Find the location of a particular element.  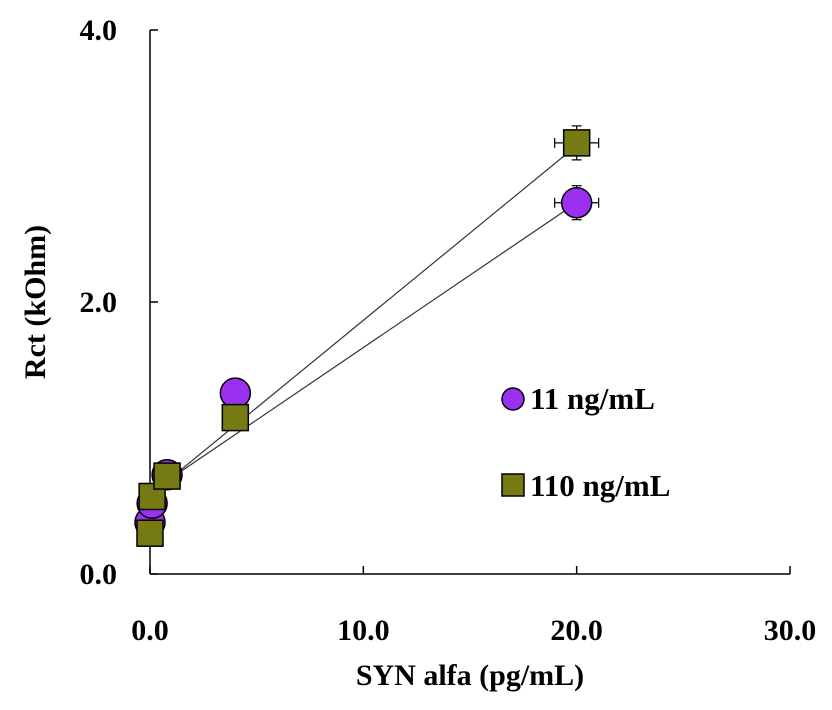

legend-label-series-2: 110 ng/mL is located at coordinates (600, 485).